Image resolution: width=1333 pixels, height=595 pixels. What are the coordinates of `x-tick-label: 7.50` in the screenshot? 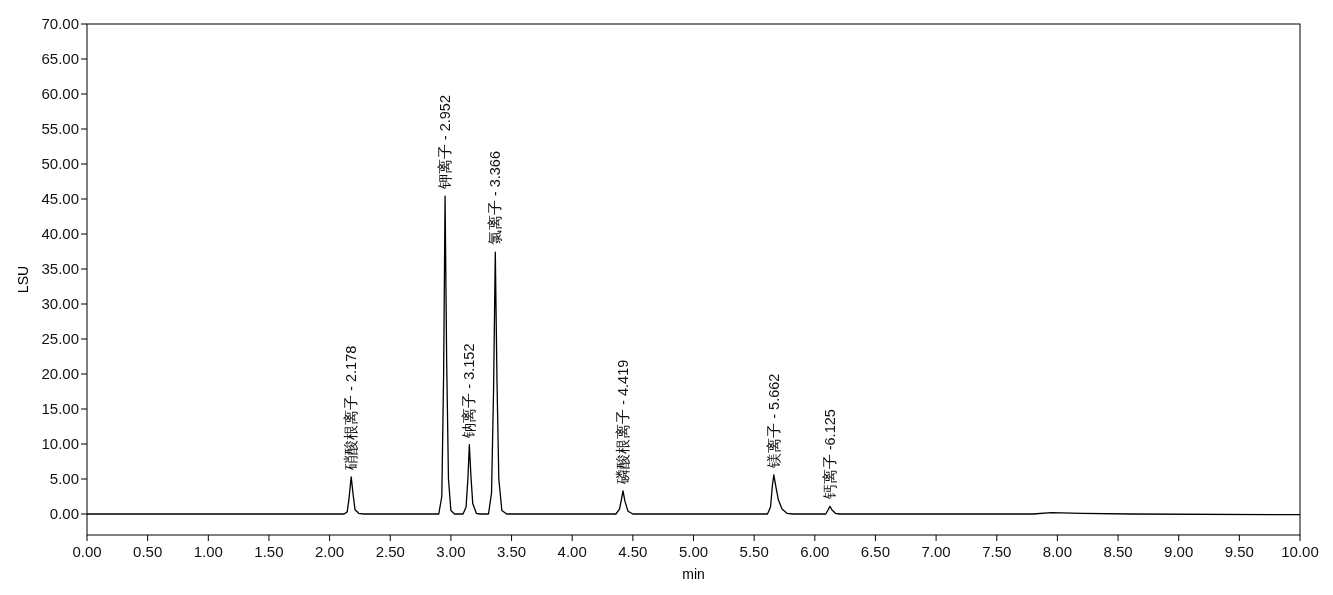 It's located at (997, 551).